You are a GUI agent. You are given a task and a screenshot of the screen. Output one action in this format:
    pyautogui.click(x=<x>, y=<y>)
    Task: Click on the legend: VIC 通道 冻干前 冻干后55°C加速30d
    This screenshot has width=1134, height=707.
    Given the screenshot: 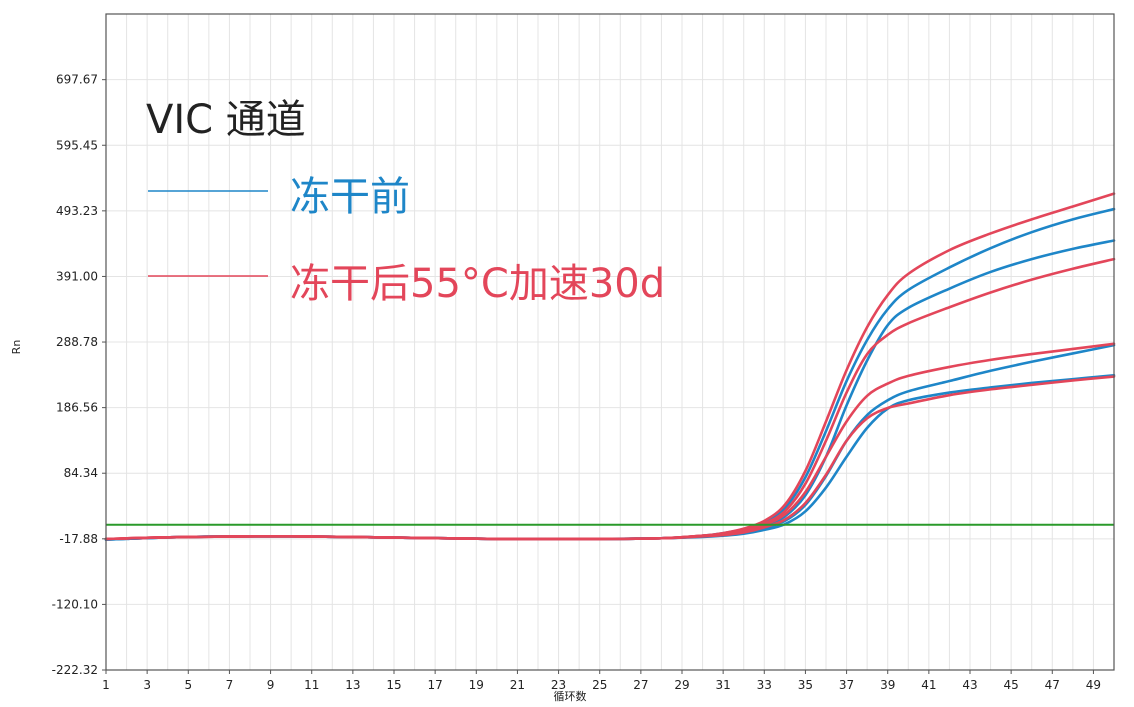 What is the action you would take?
    pyautogui.click(x=405, y=202)
    